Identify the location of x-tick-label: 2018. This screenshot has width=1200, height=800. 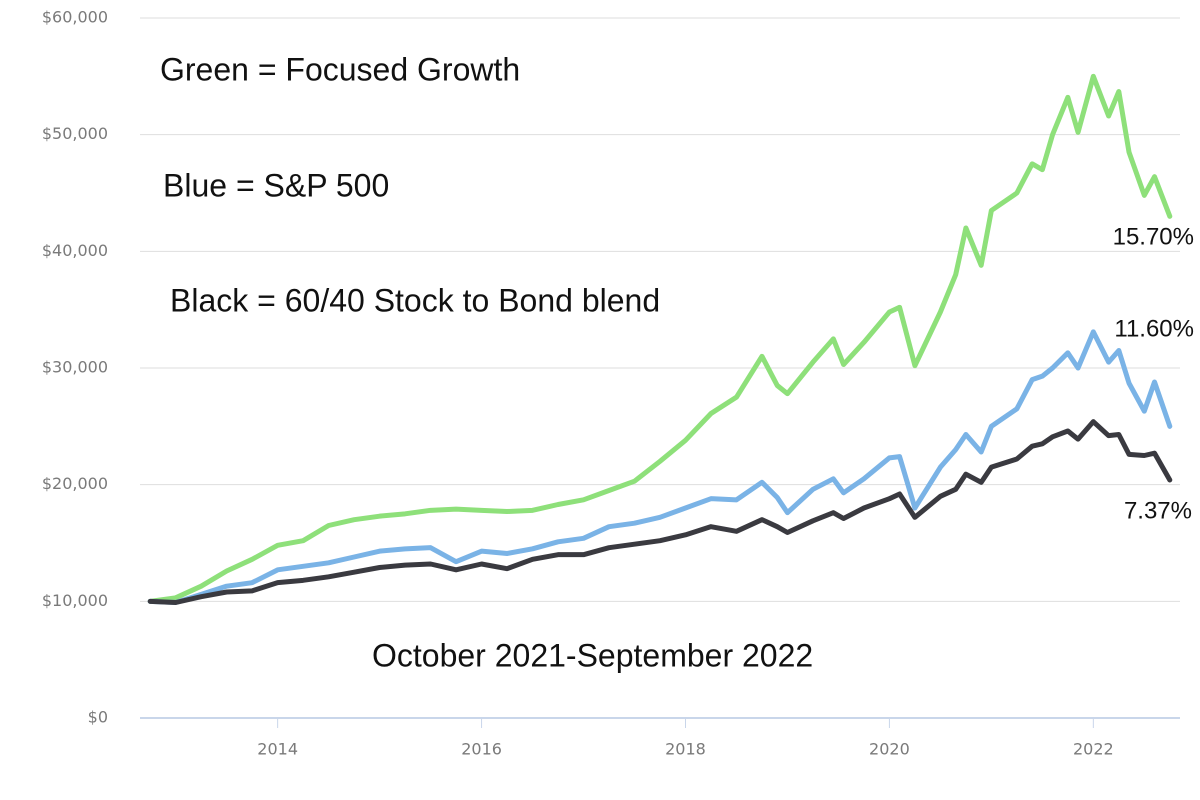
(685, 749).